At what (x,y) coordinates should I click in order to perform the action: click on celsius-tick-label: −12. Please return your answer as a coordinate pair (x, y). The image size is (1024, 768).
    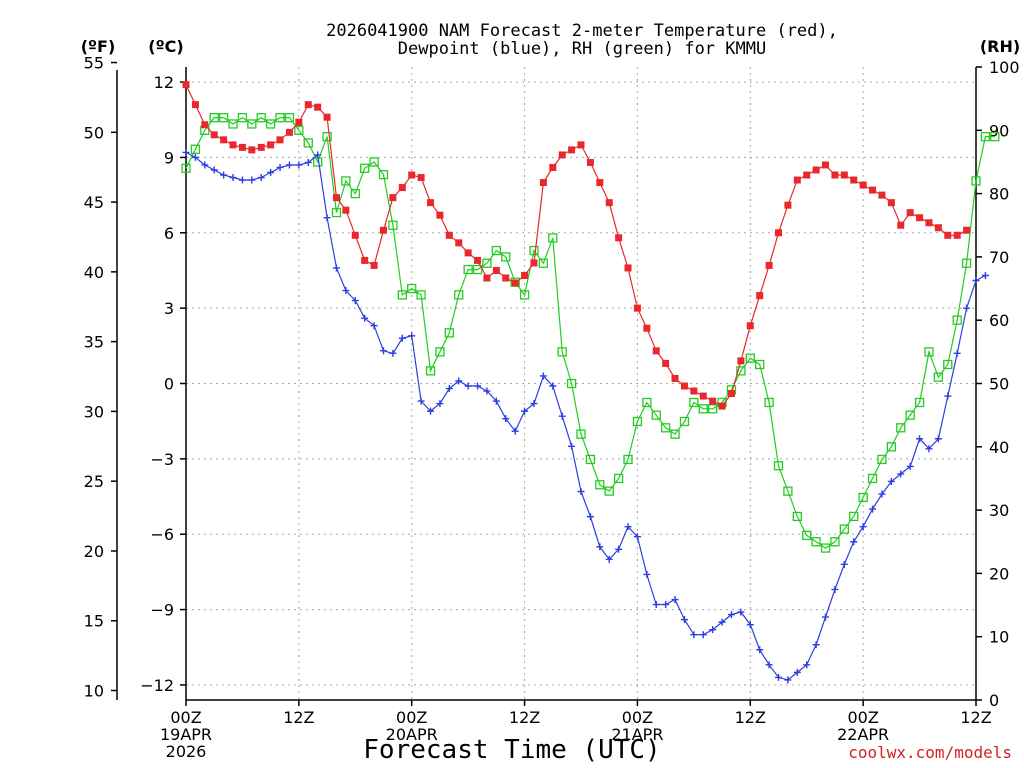
    Looking at the image, I should click on (157, 685).